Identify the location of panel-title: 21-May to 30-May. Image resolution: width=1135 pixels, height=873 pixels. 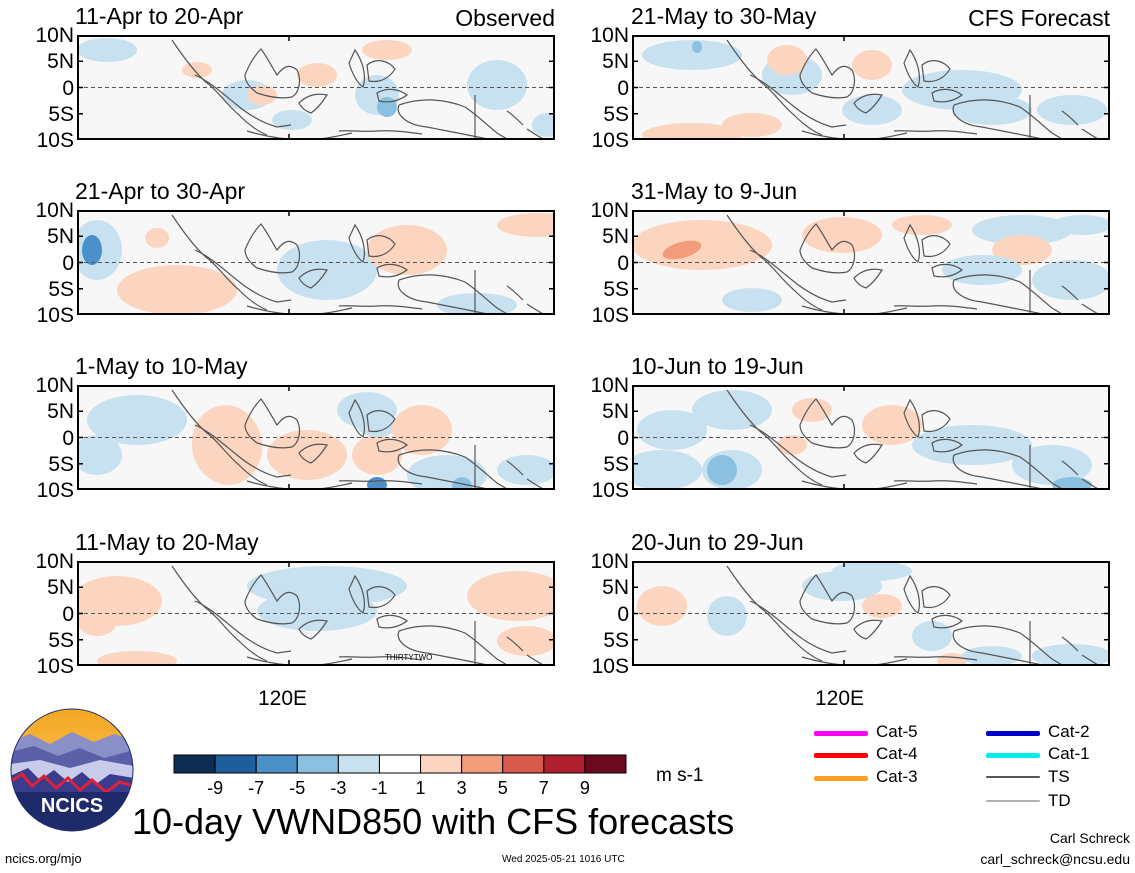
(724, 16).